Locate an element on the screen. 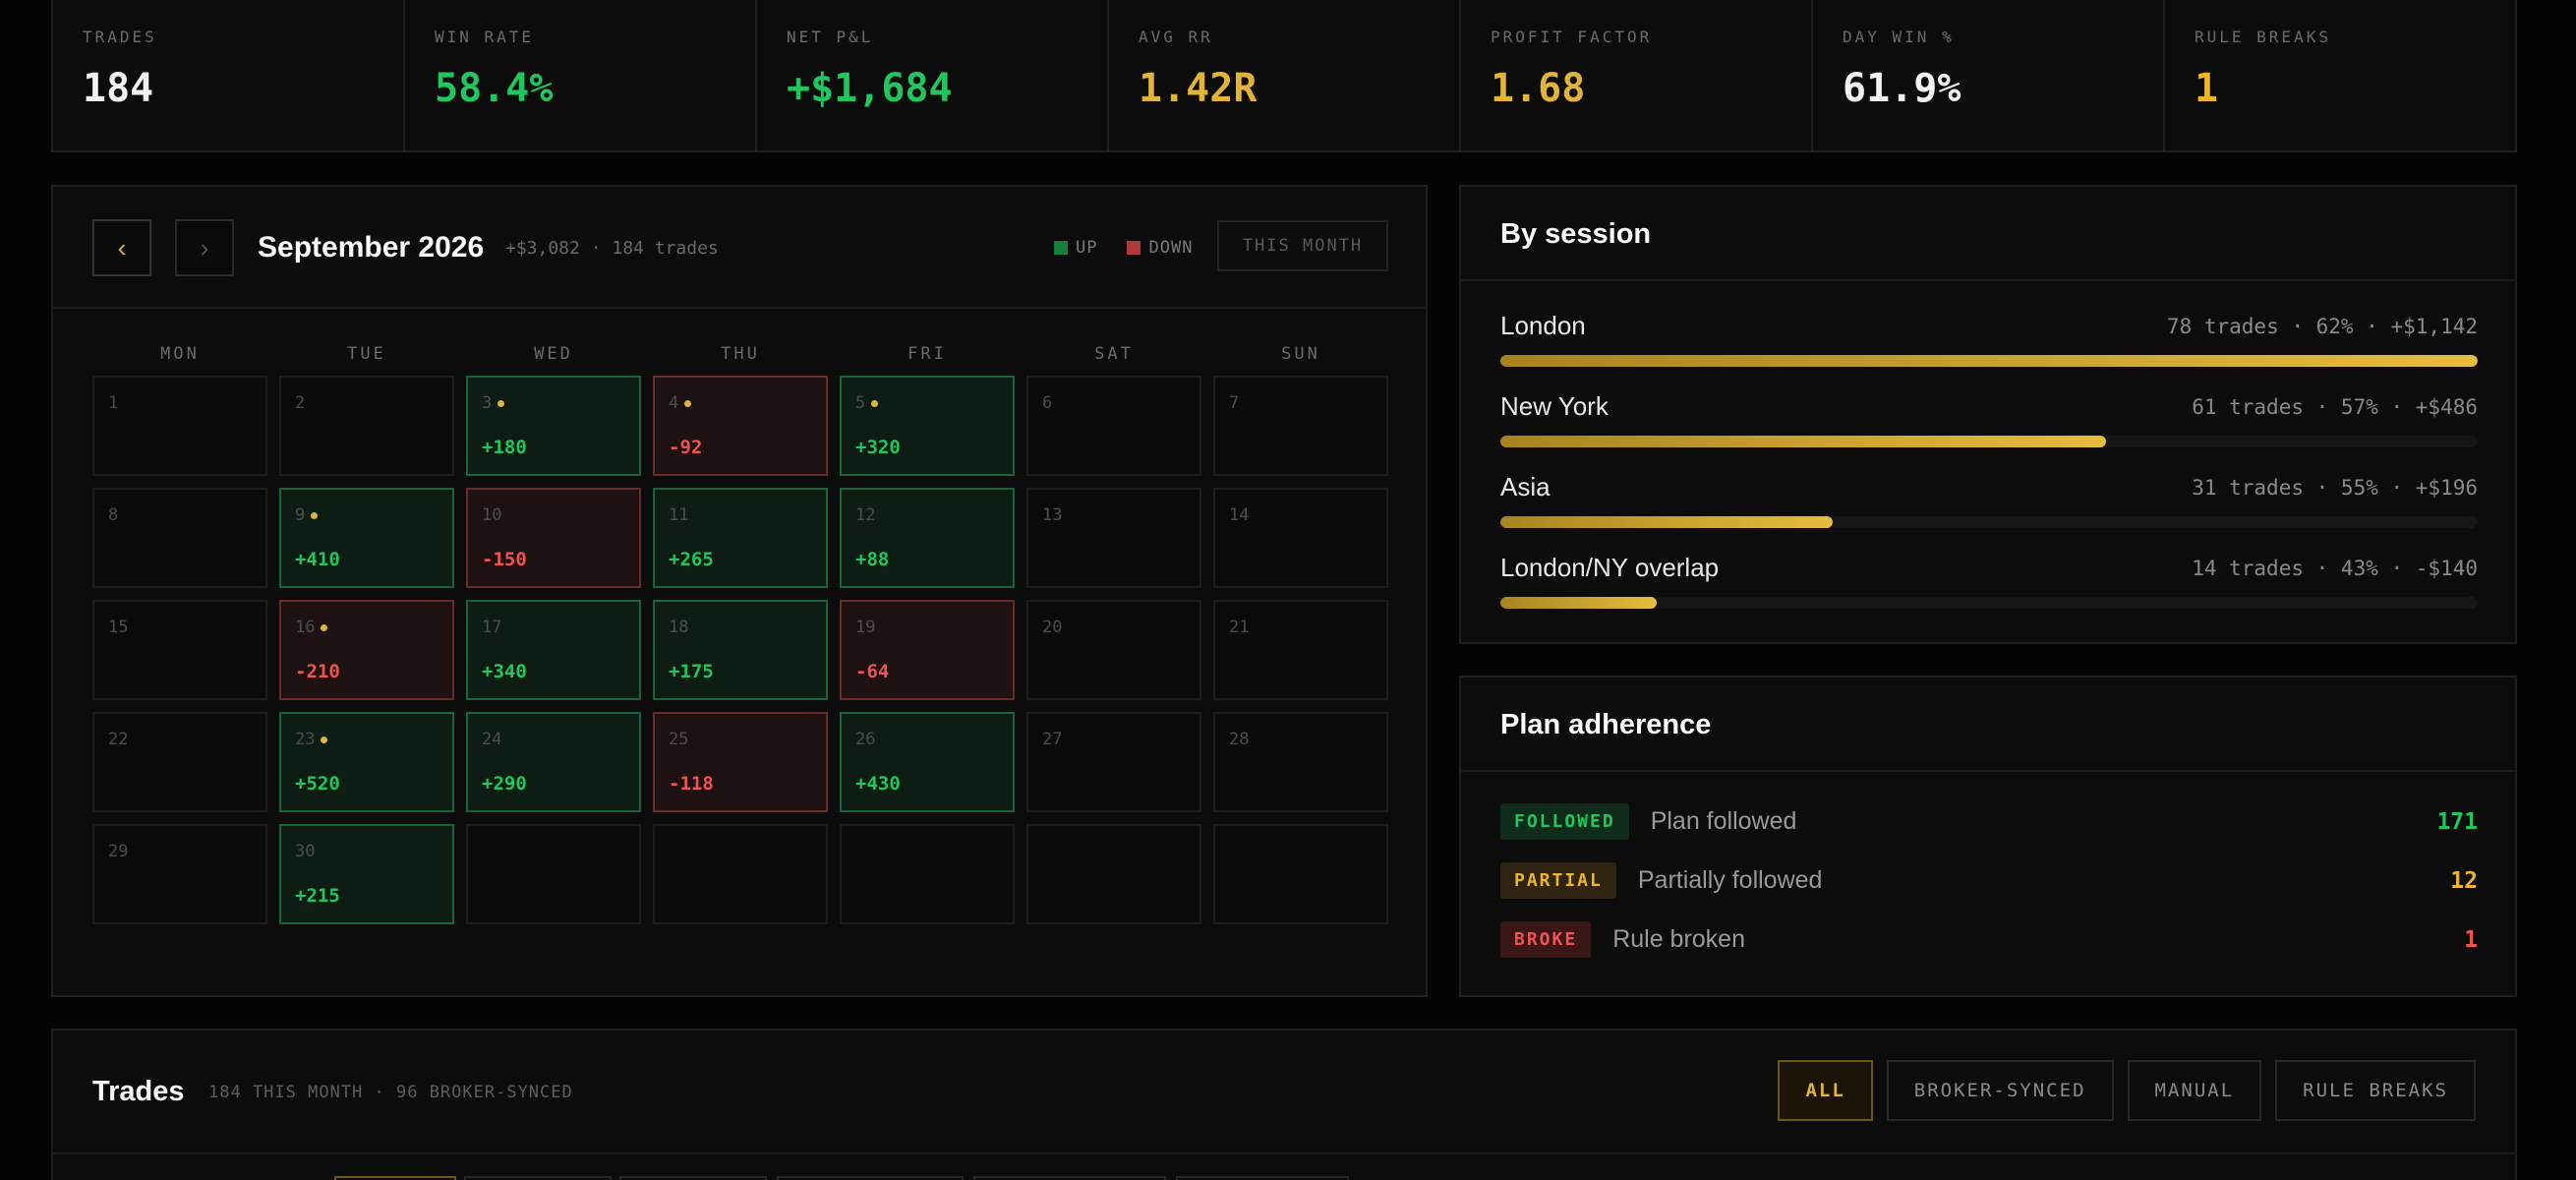  trades-title: Trades is located at coordinates (138, 1091).